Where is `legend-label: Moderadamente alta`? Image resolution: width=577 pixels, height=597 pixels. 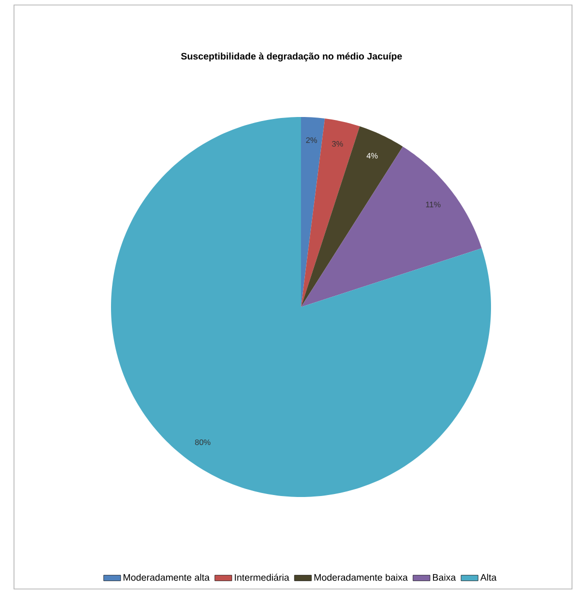 legend-label: Moderadamente alta is located at coordinates (167, 577).